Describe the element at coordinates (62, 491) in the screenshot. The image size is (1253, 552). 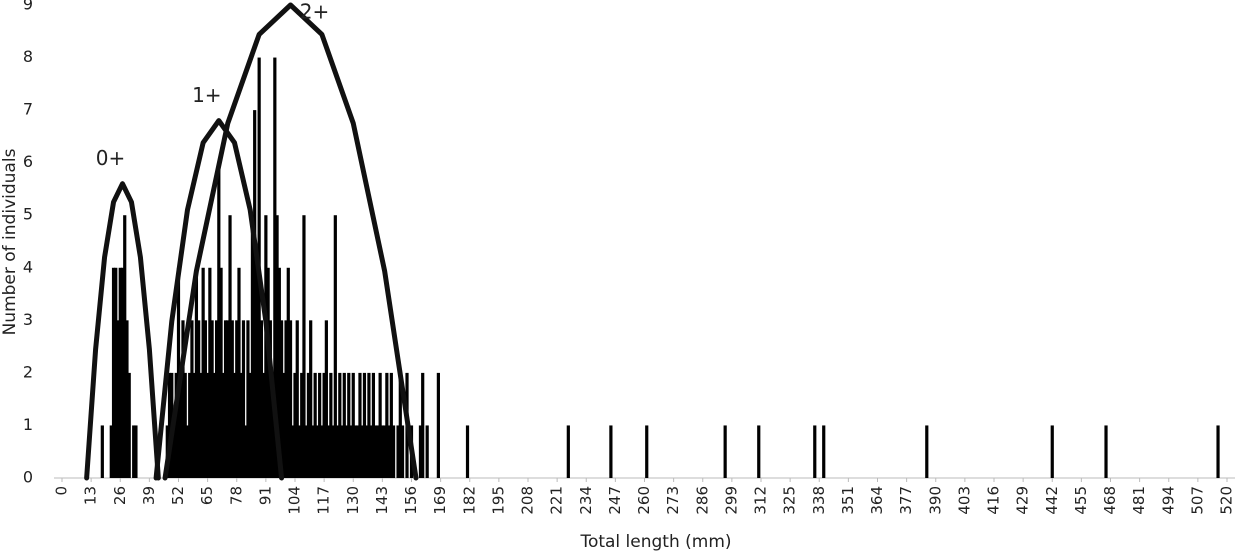
I see `x-tick-label: 0` at that location.